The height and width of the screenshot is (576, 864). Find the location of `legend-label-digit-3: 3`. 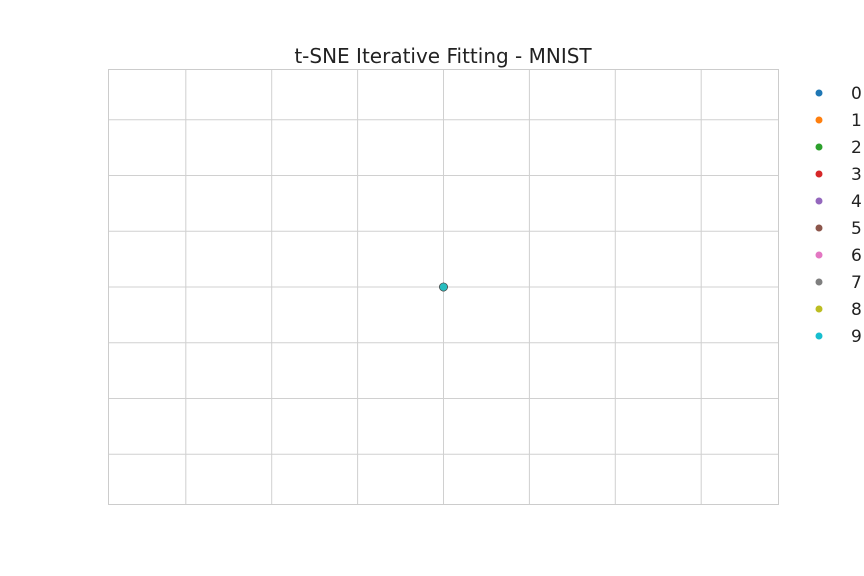

legend-label-digit-3: 3 is located at coordinates (856, 175).